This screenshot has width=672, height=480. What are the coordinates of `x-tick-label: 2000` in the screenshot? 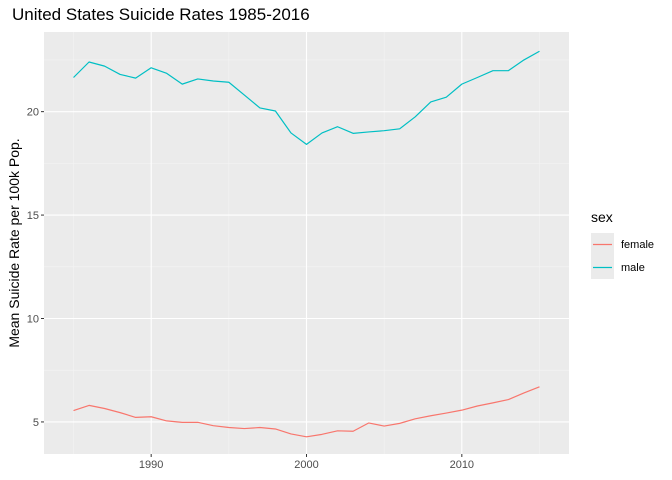 It's located at (306, 465).